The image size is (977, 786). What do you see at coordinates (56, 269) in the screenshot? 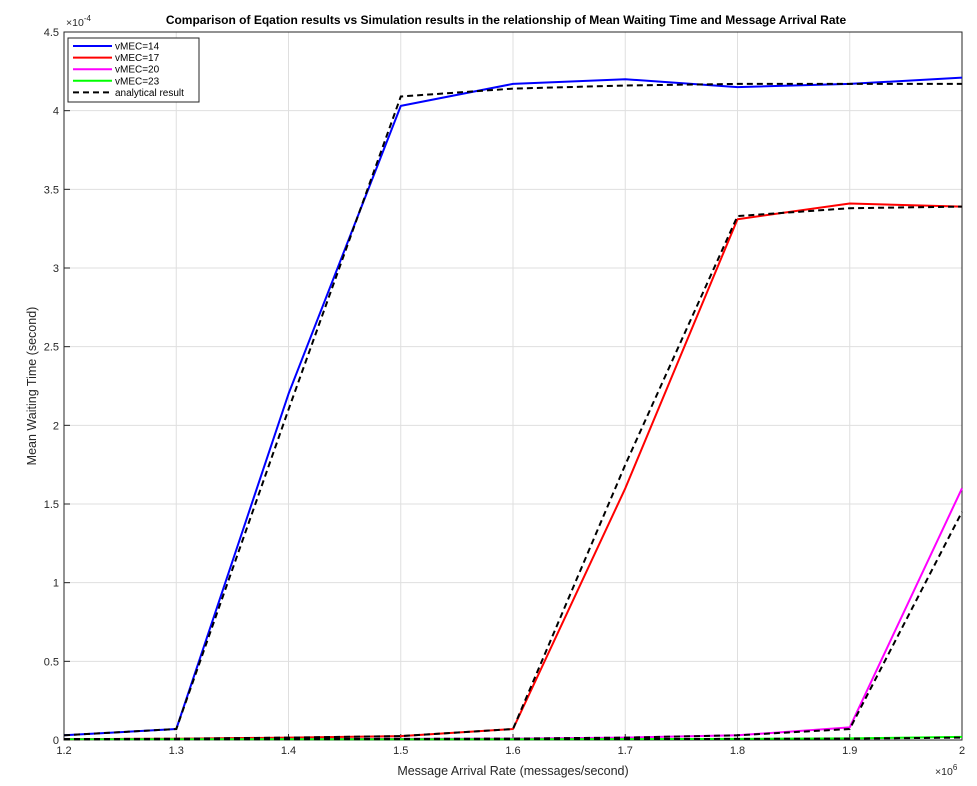
I see `y-tick-label: 3` at bounding box center [56, 269].